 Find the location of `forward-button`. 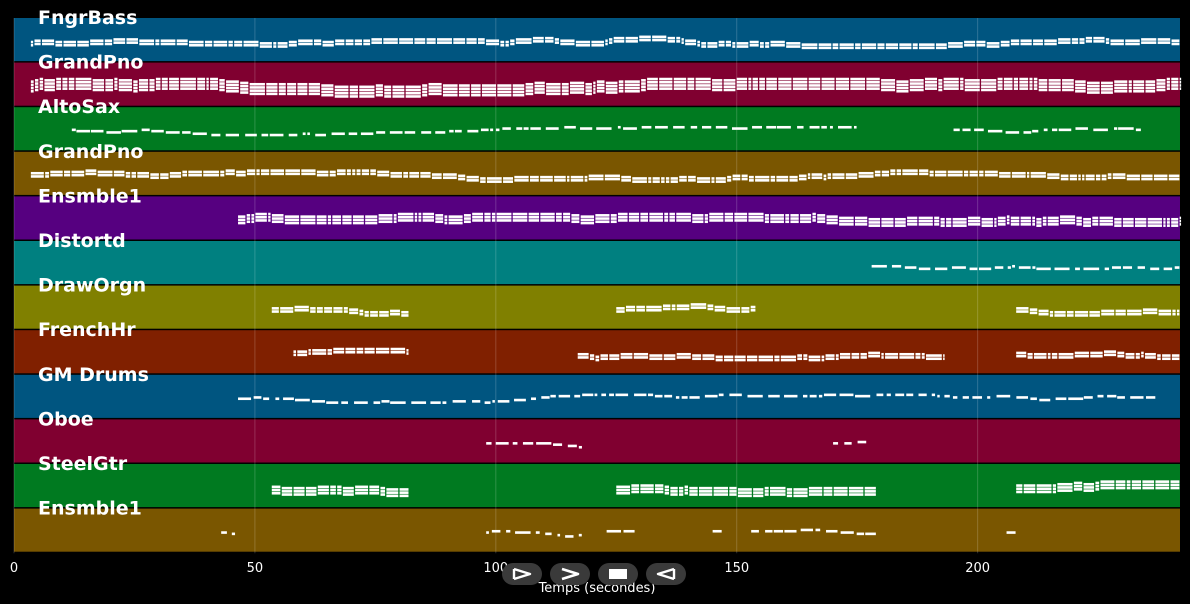

forward-button is located at coordinates (570, 574).